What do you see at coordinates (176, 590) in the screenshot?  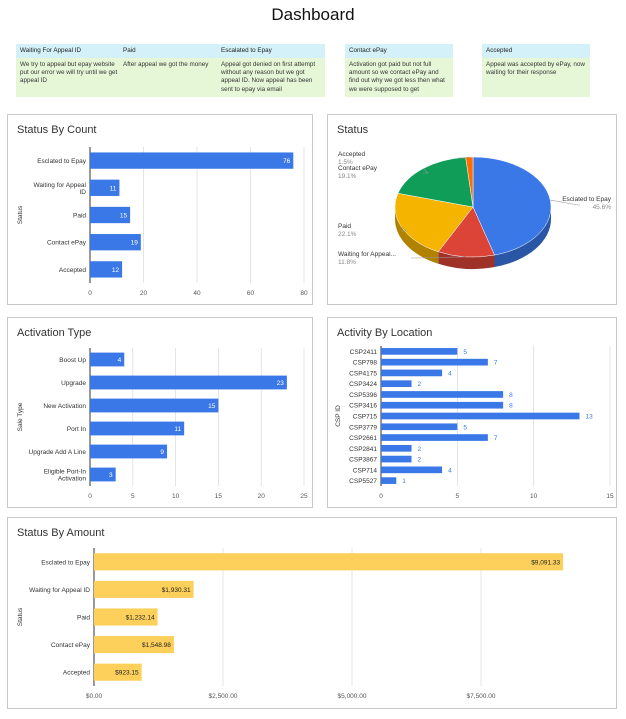 I see `data-label: $1,930.31` at bounding box center [176, 590].